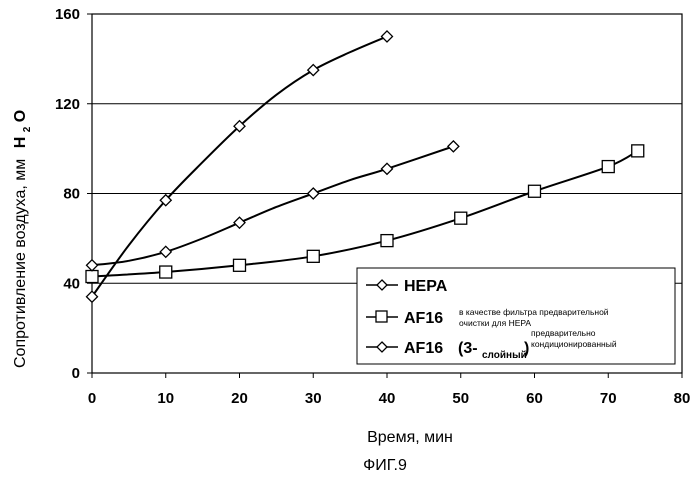 The width and height of the screenshot is (699, 480). What do you see at coordinates (71, 283) in the screenshot?
I see `y-tick-label-40: 40` at bounding box center [71, 283].